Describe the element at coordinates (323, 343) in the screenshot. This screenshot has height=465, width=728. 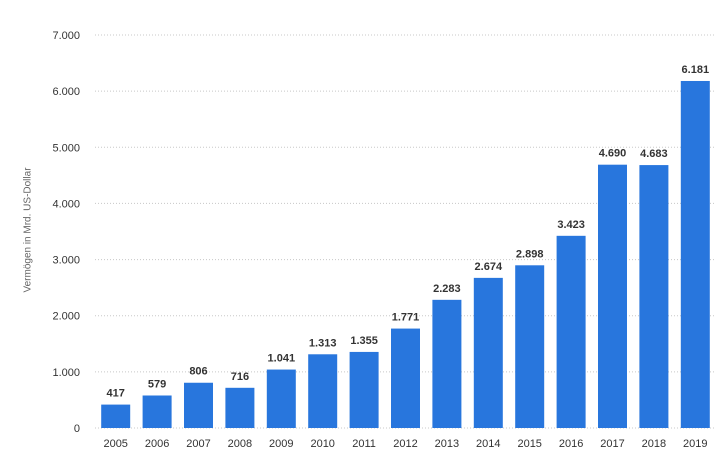
I see `bar-value-label: 1.313` at that location.